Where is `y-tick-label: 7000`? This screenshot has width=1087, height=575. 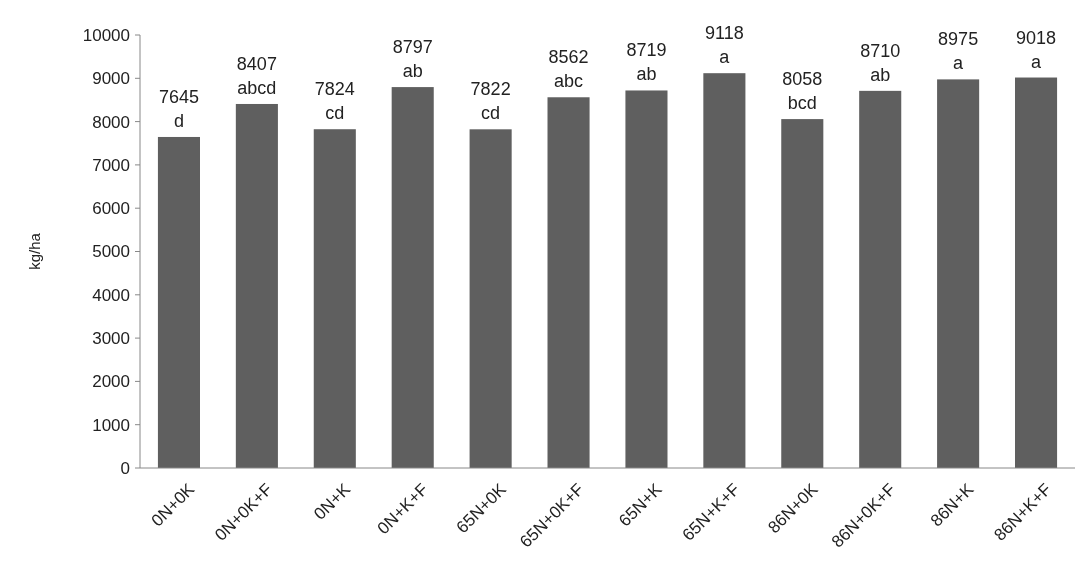
y-tick-label: 7000 is located at coordinates (111, 165).